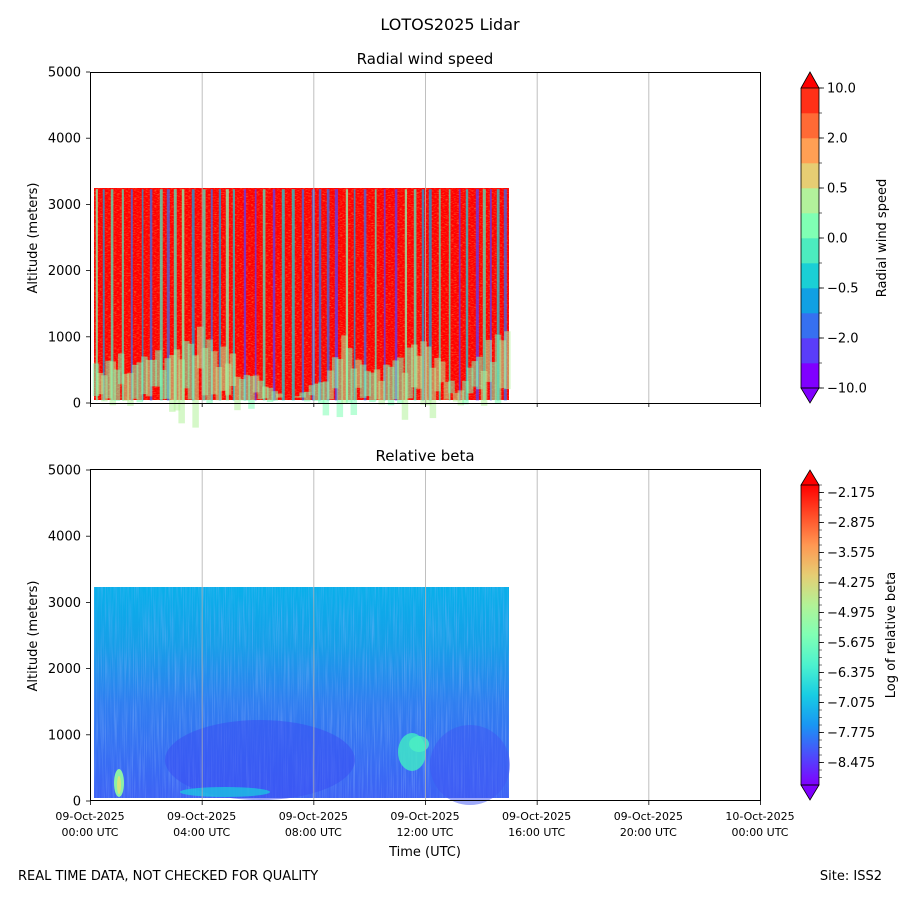 This screenshot has width=900, height=900. What do you see at coordinates (810, 395) in the screenshot?
I see `wind-cb-under-triangle` at bounding box center [810, 395].